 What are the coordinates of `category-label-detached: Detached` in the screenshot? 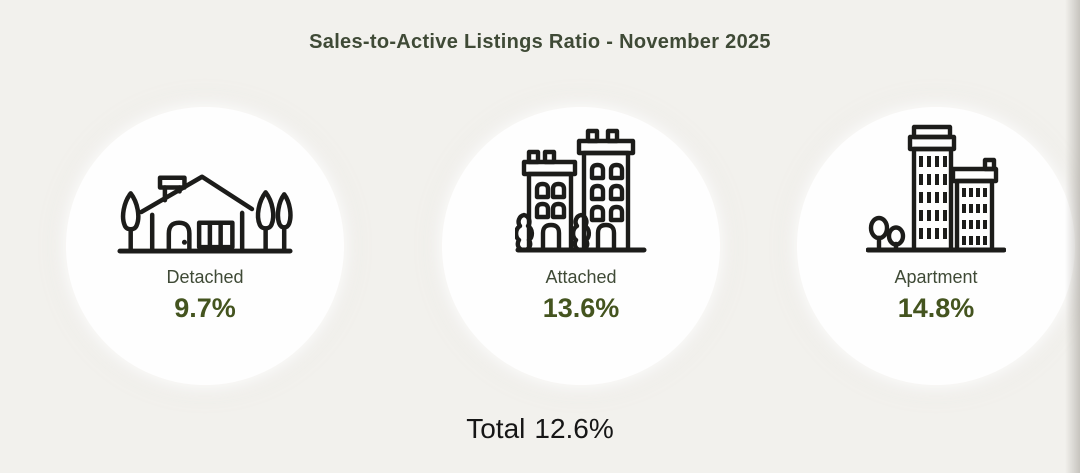 It's located at (205, 277).